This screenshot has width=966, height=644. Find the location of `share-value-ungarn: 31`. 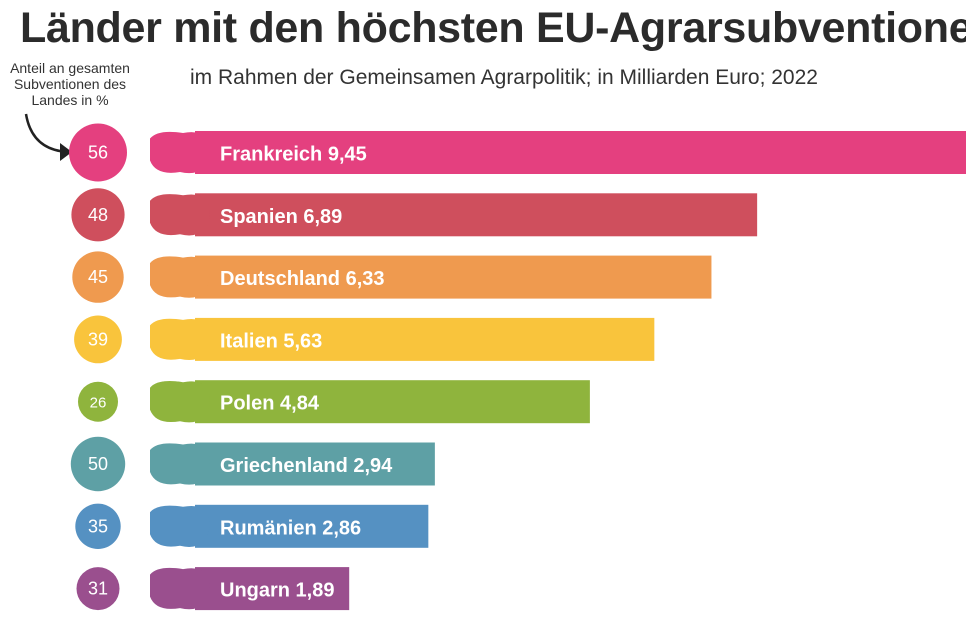

share-value-ungarn: 31 is located at coordinates (98, 589).